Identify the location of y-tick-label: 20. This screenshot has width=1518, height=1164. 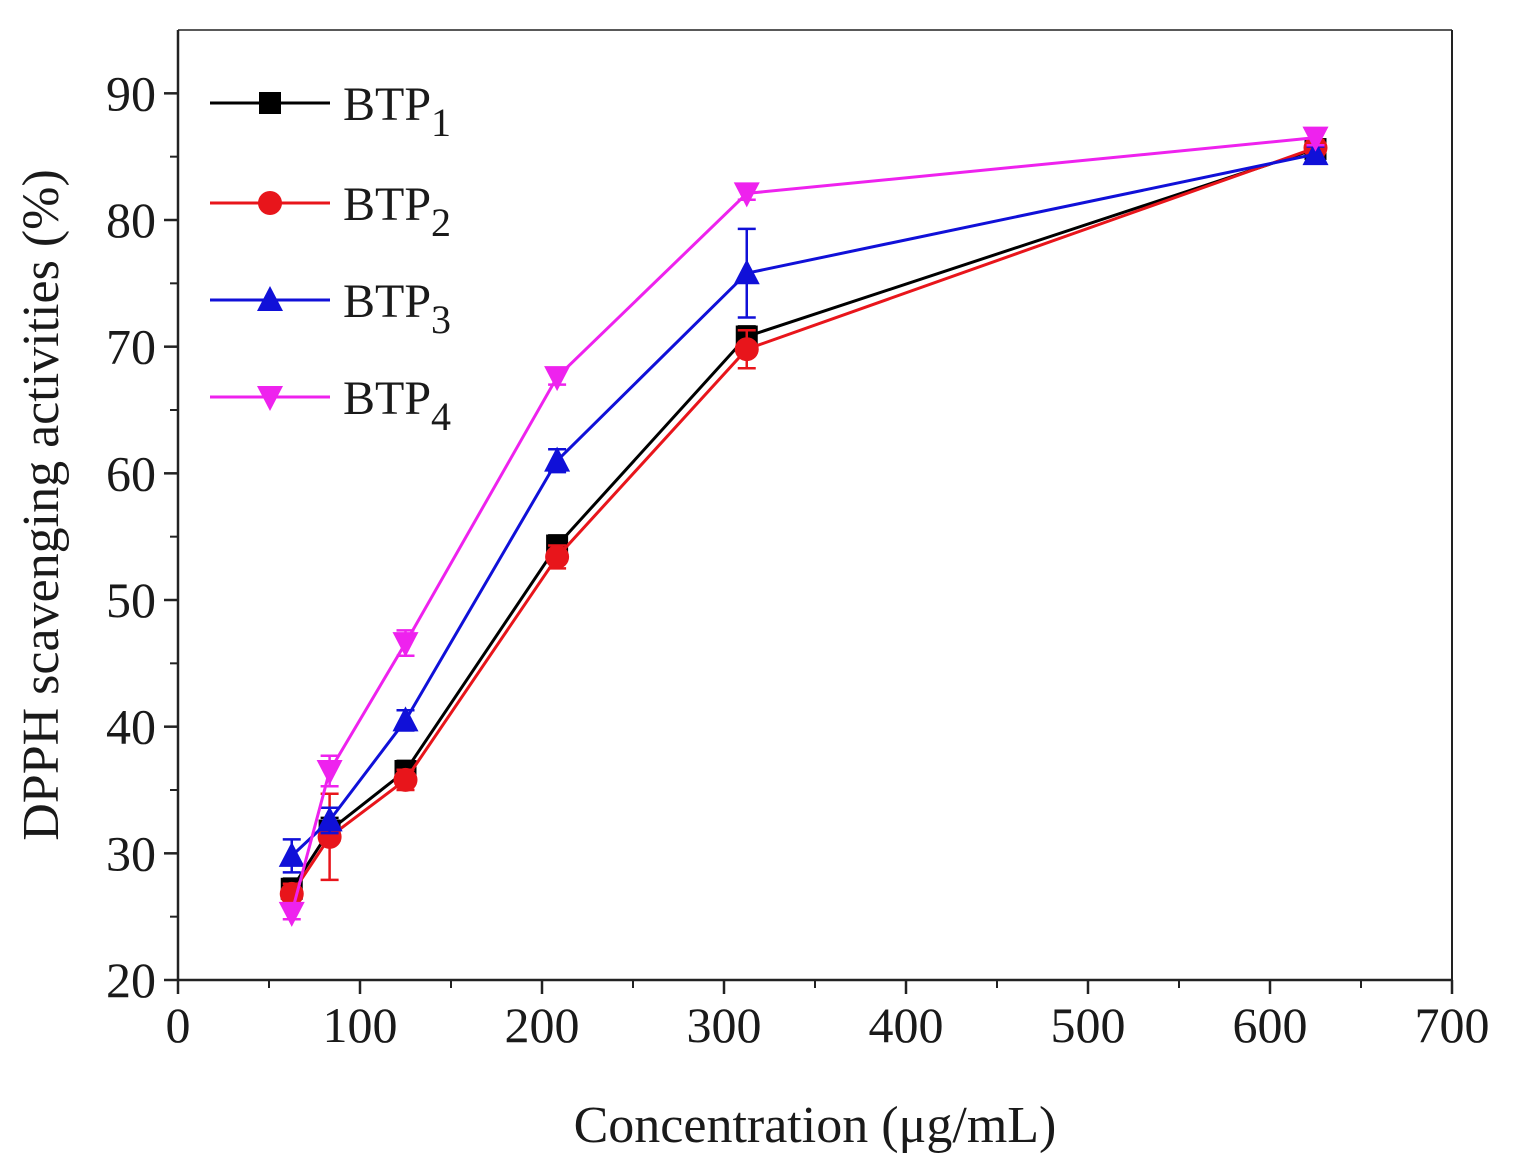
(131, 980).